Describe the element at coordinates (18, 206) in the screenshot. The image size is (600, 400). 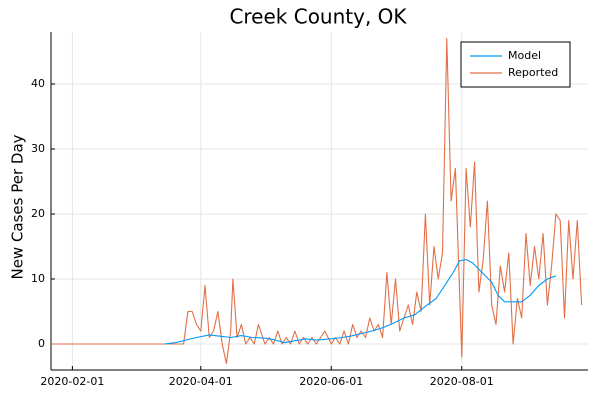
I see `y-axis-label: New Cases Per Day` at that location.